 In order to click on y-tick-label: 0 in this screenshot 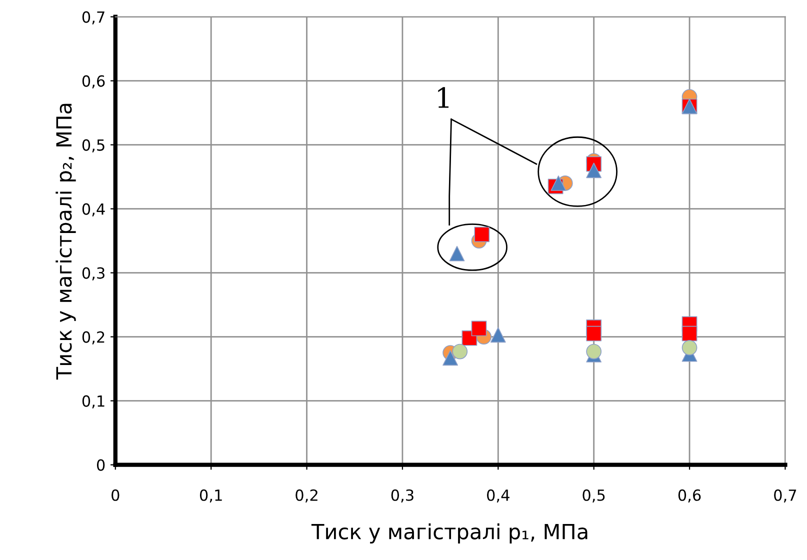, I will do `click(100, 465)`.